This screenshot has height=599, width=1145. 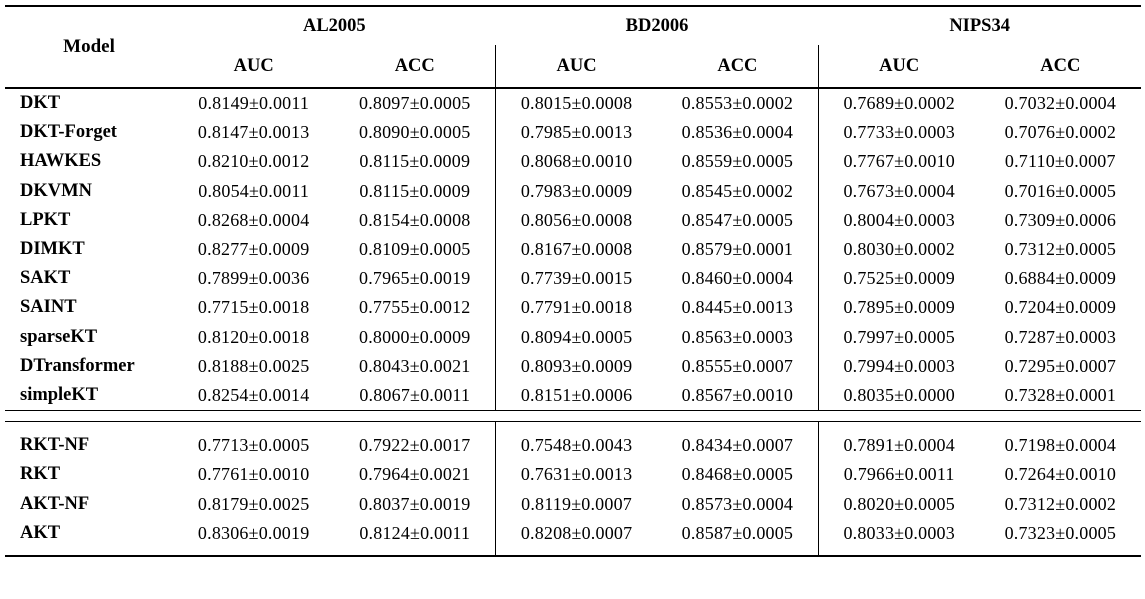 What do you see at coordinates (898, 249) in the screenshot?
I see `metric-value: 0.8030±0.0002` at bounding box center [898, 249].